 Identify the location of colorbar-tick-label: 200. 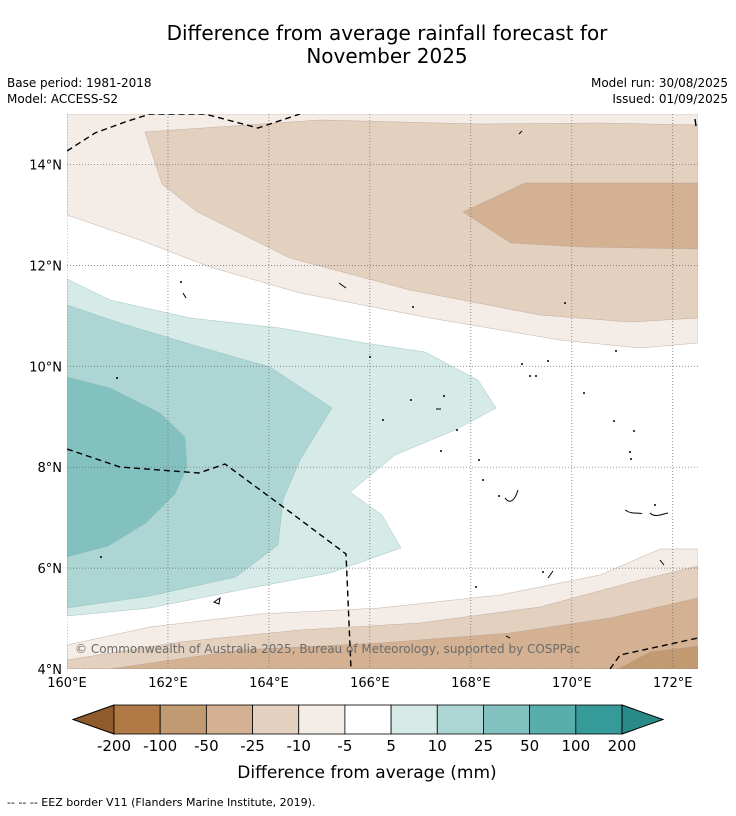
(622, 746).